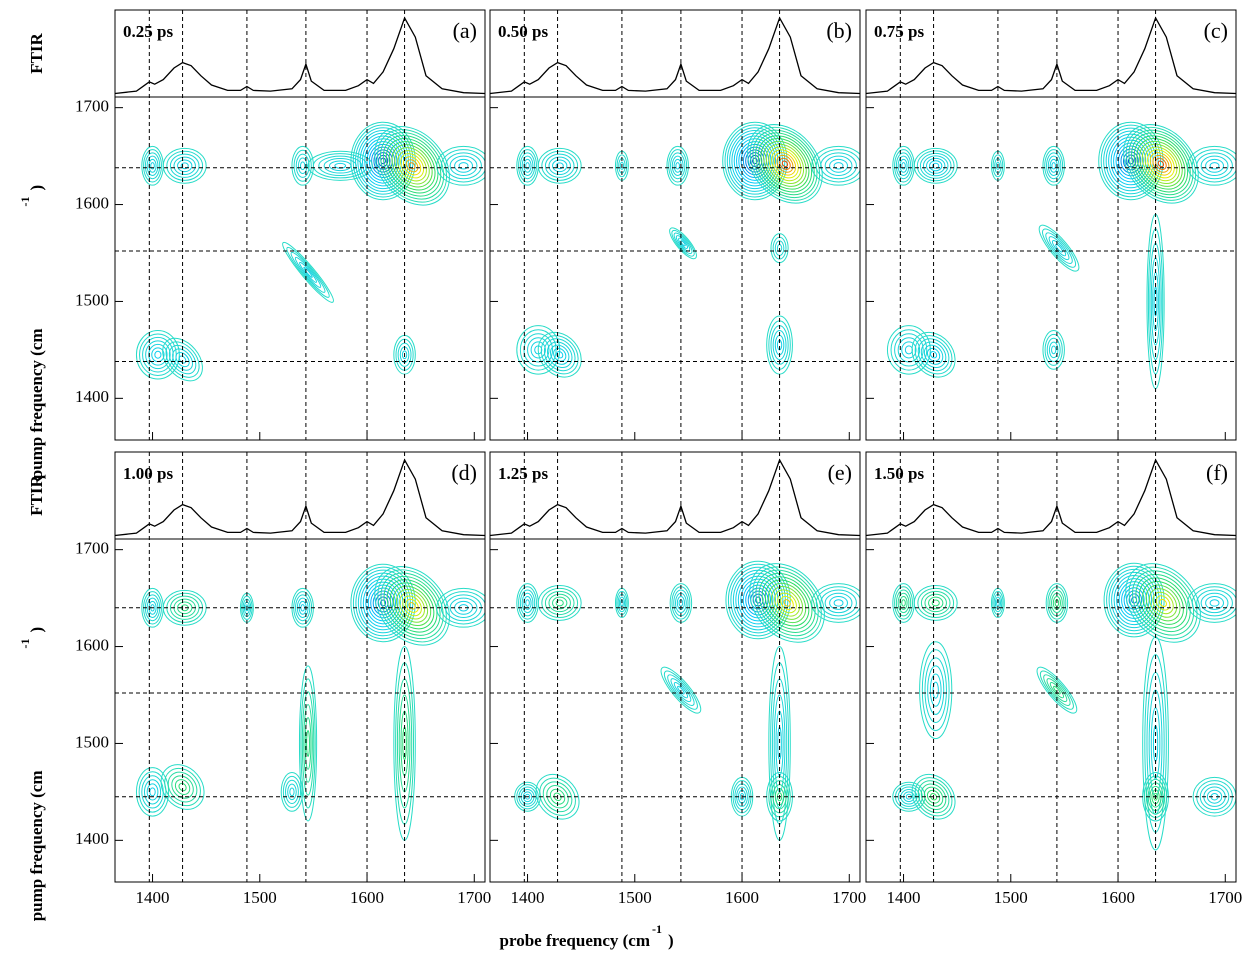 Image resolution: width=1244 pixels, height=958 pixels. What do you see at coordinates (587, 936) in the screenshot?
I see `x-axis-label: probe frequency (cm -1 )` at bounding box center [587, 936].